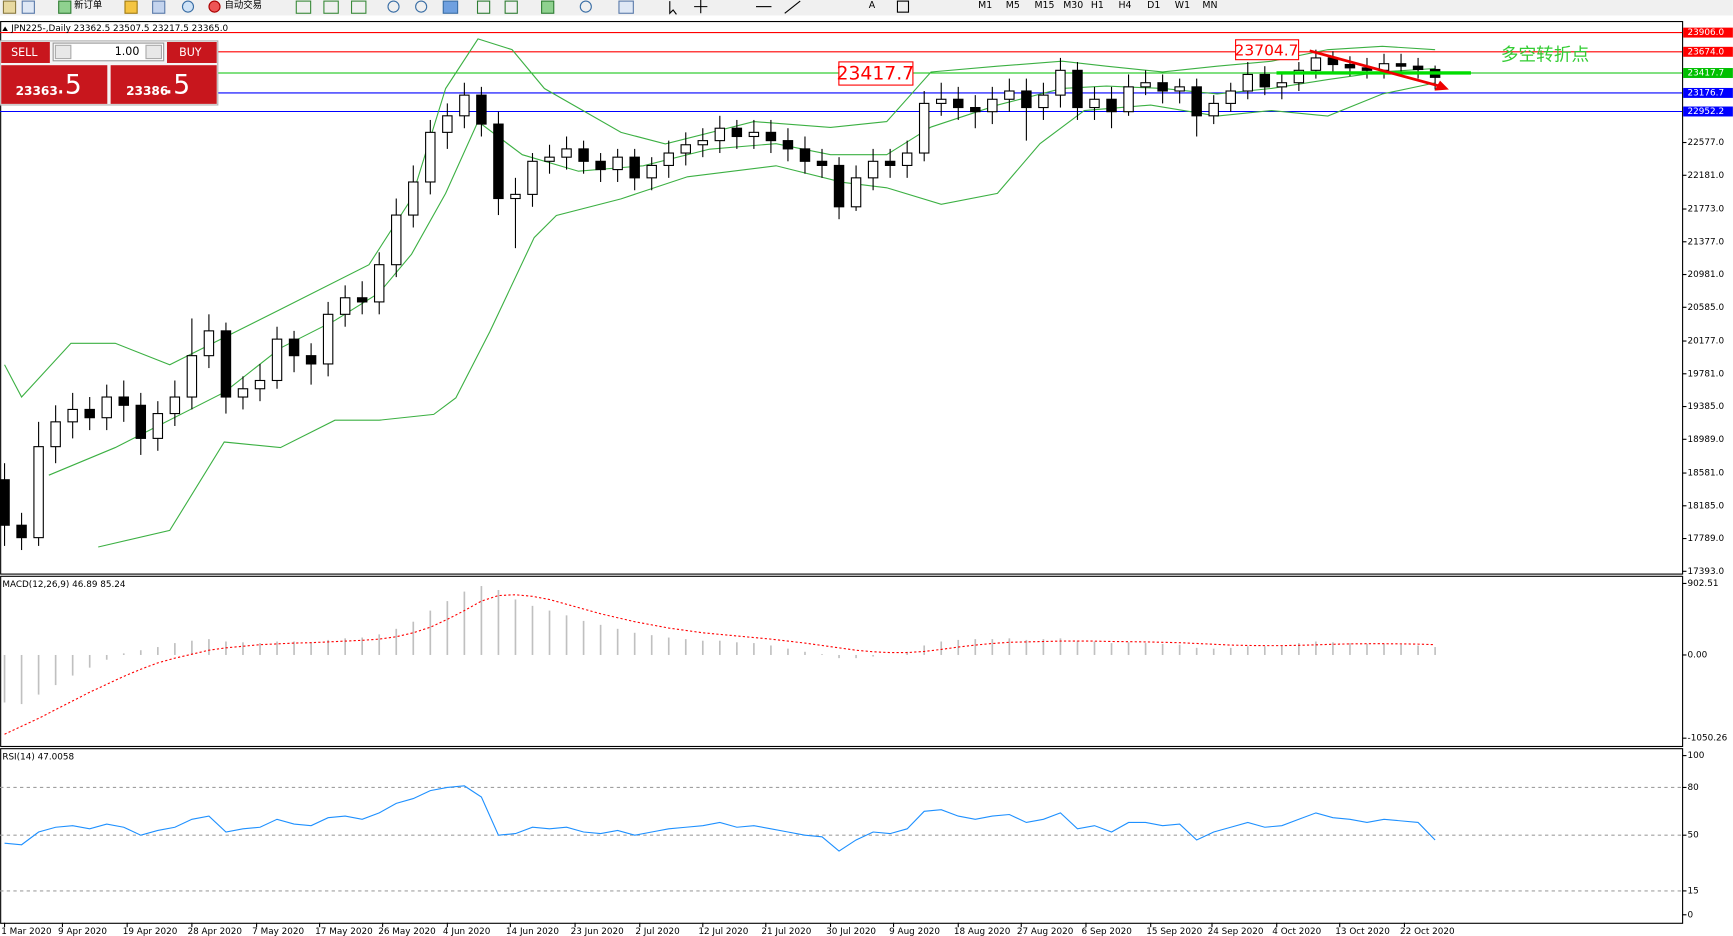  What do you see at coordinates (866, 8) in the screenshot?
I see `toolbar: 新订单 自动交易 A M1 M5 M15 M30 H1 H4 D1 W1 MN` at bounding box center [866, 8].